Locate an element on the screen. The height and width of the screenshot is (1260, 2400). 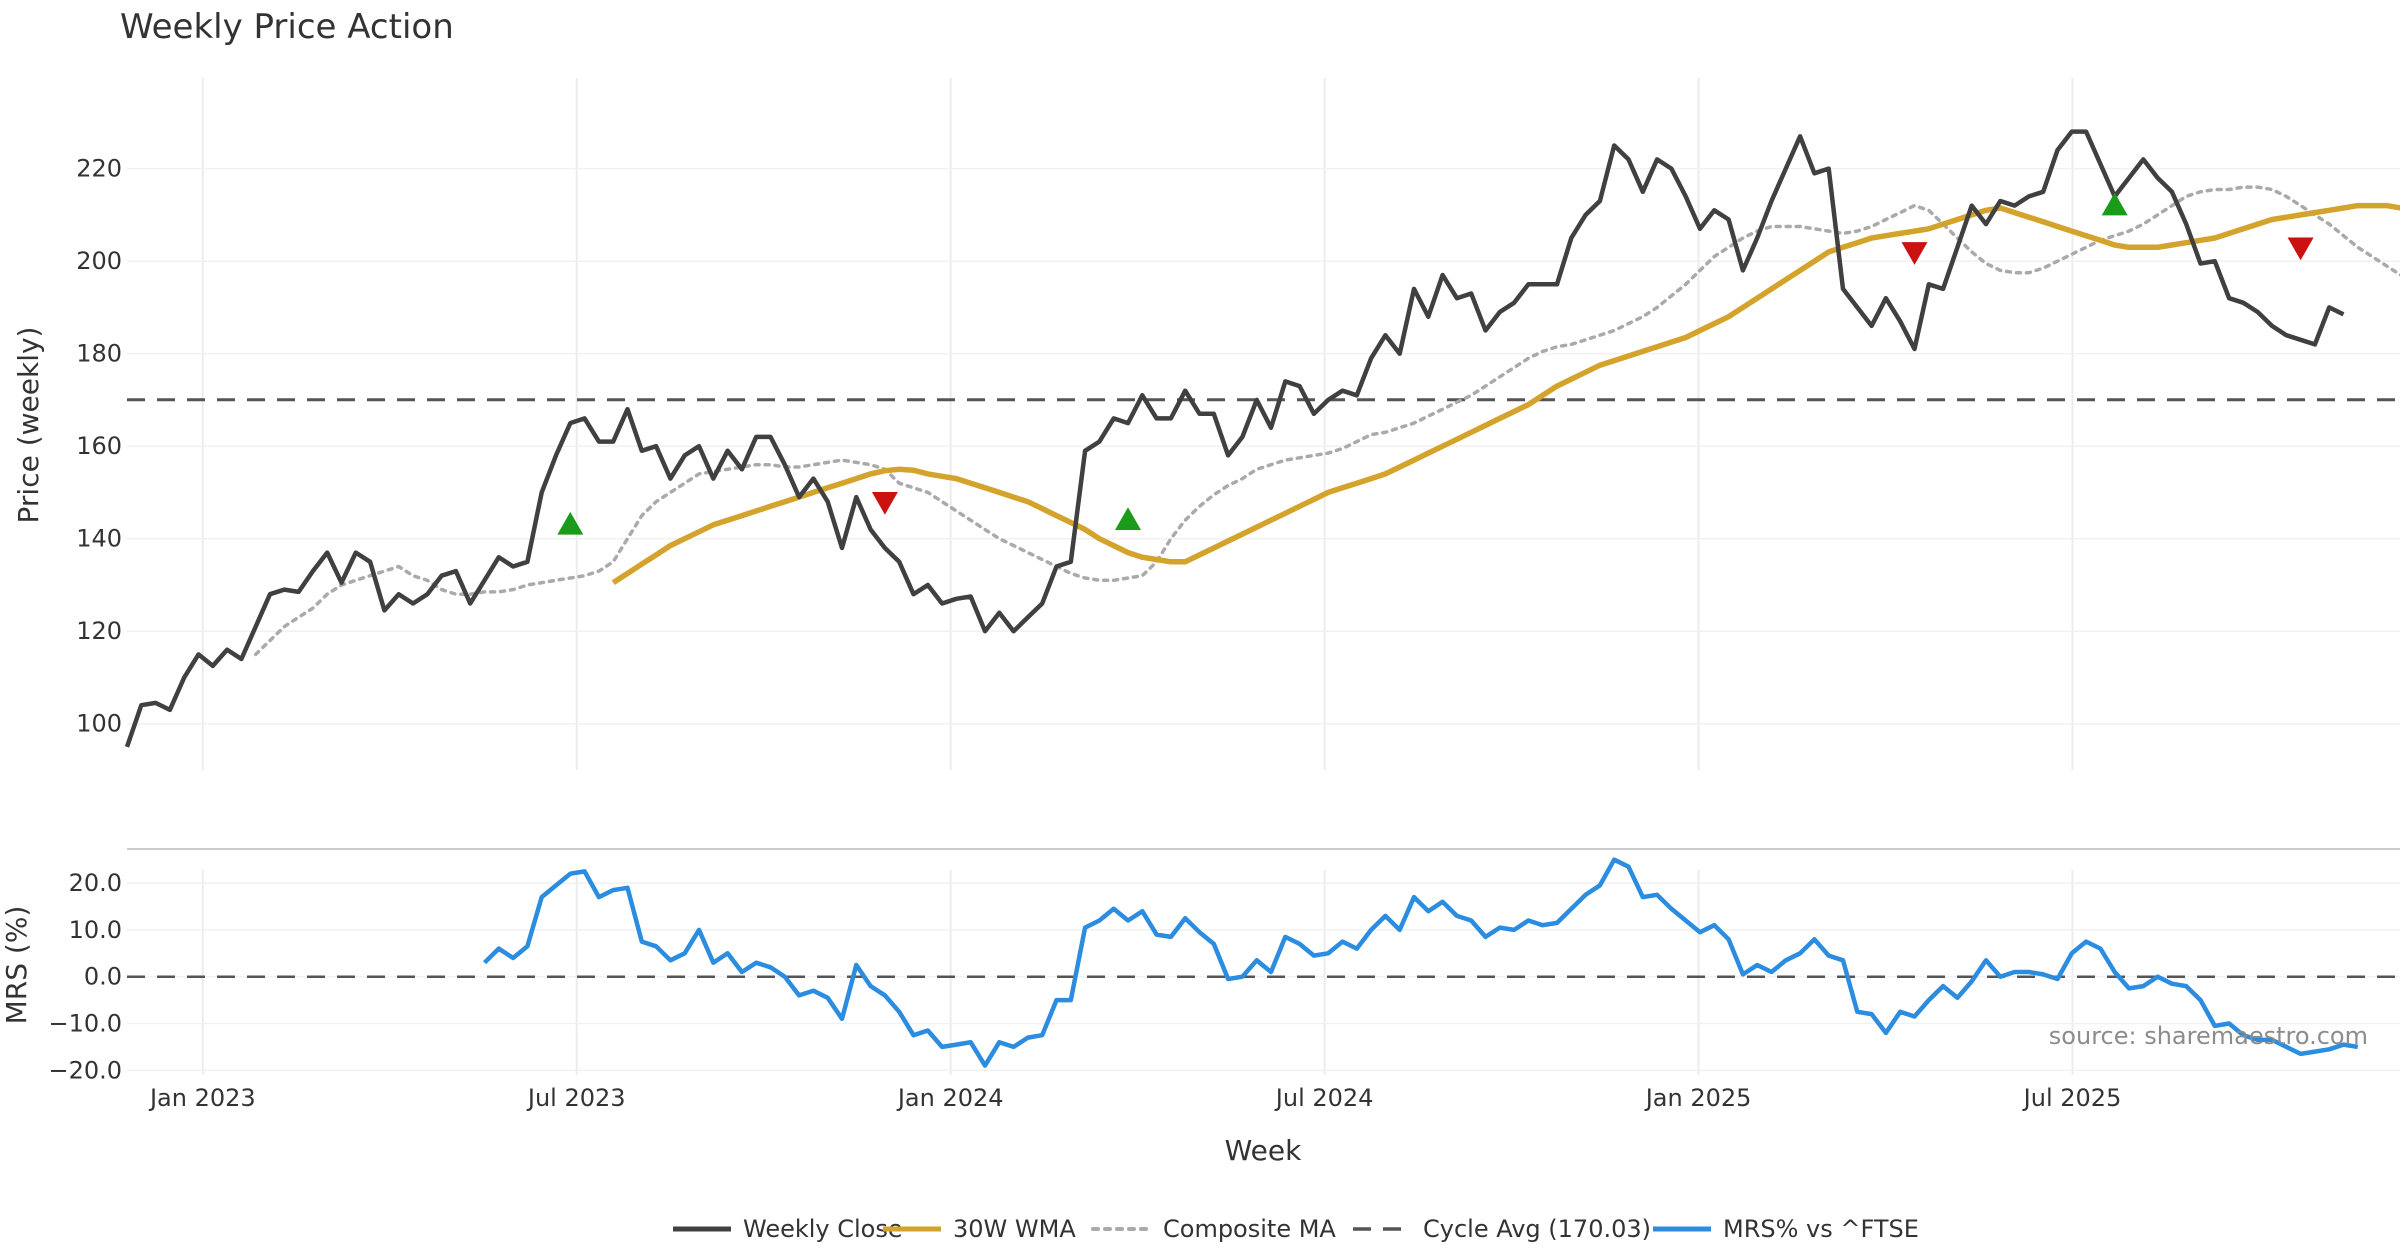
price-y-tick-label: 220 is located at coordinates (99, 169).